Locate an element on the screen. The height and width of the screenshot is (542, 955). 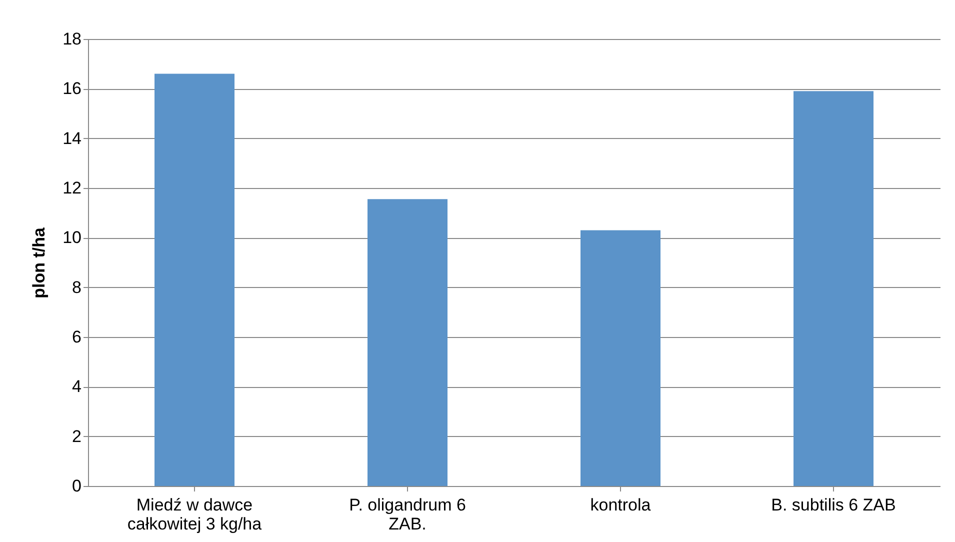
y-tick-label: 10 is located at coordinates (72, 238).